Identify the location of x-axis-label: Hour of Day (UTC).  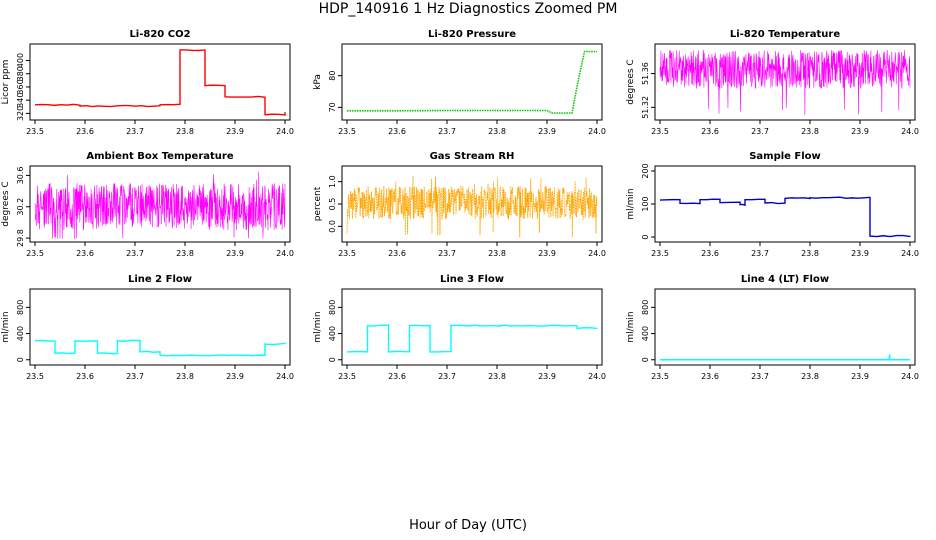
(468, 525).